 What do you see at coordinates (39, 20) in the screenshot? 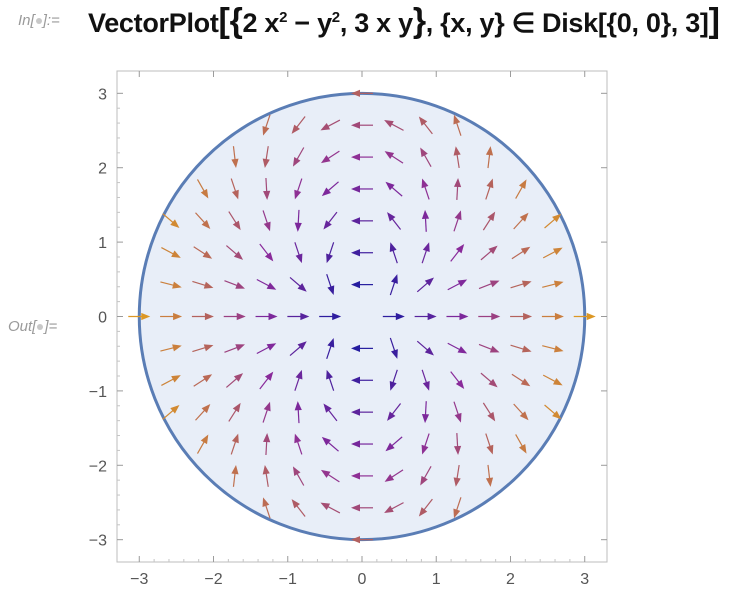
I see `input-prompt: In[]:=` at bounding box center [39, 20].